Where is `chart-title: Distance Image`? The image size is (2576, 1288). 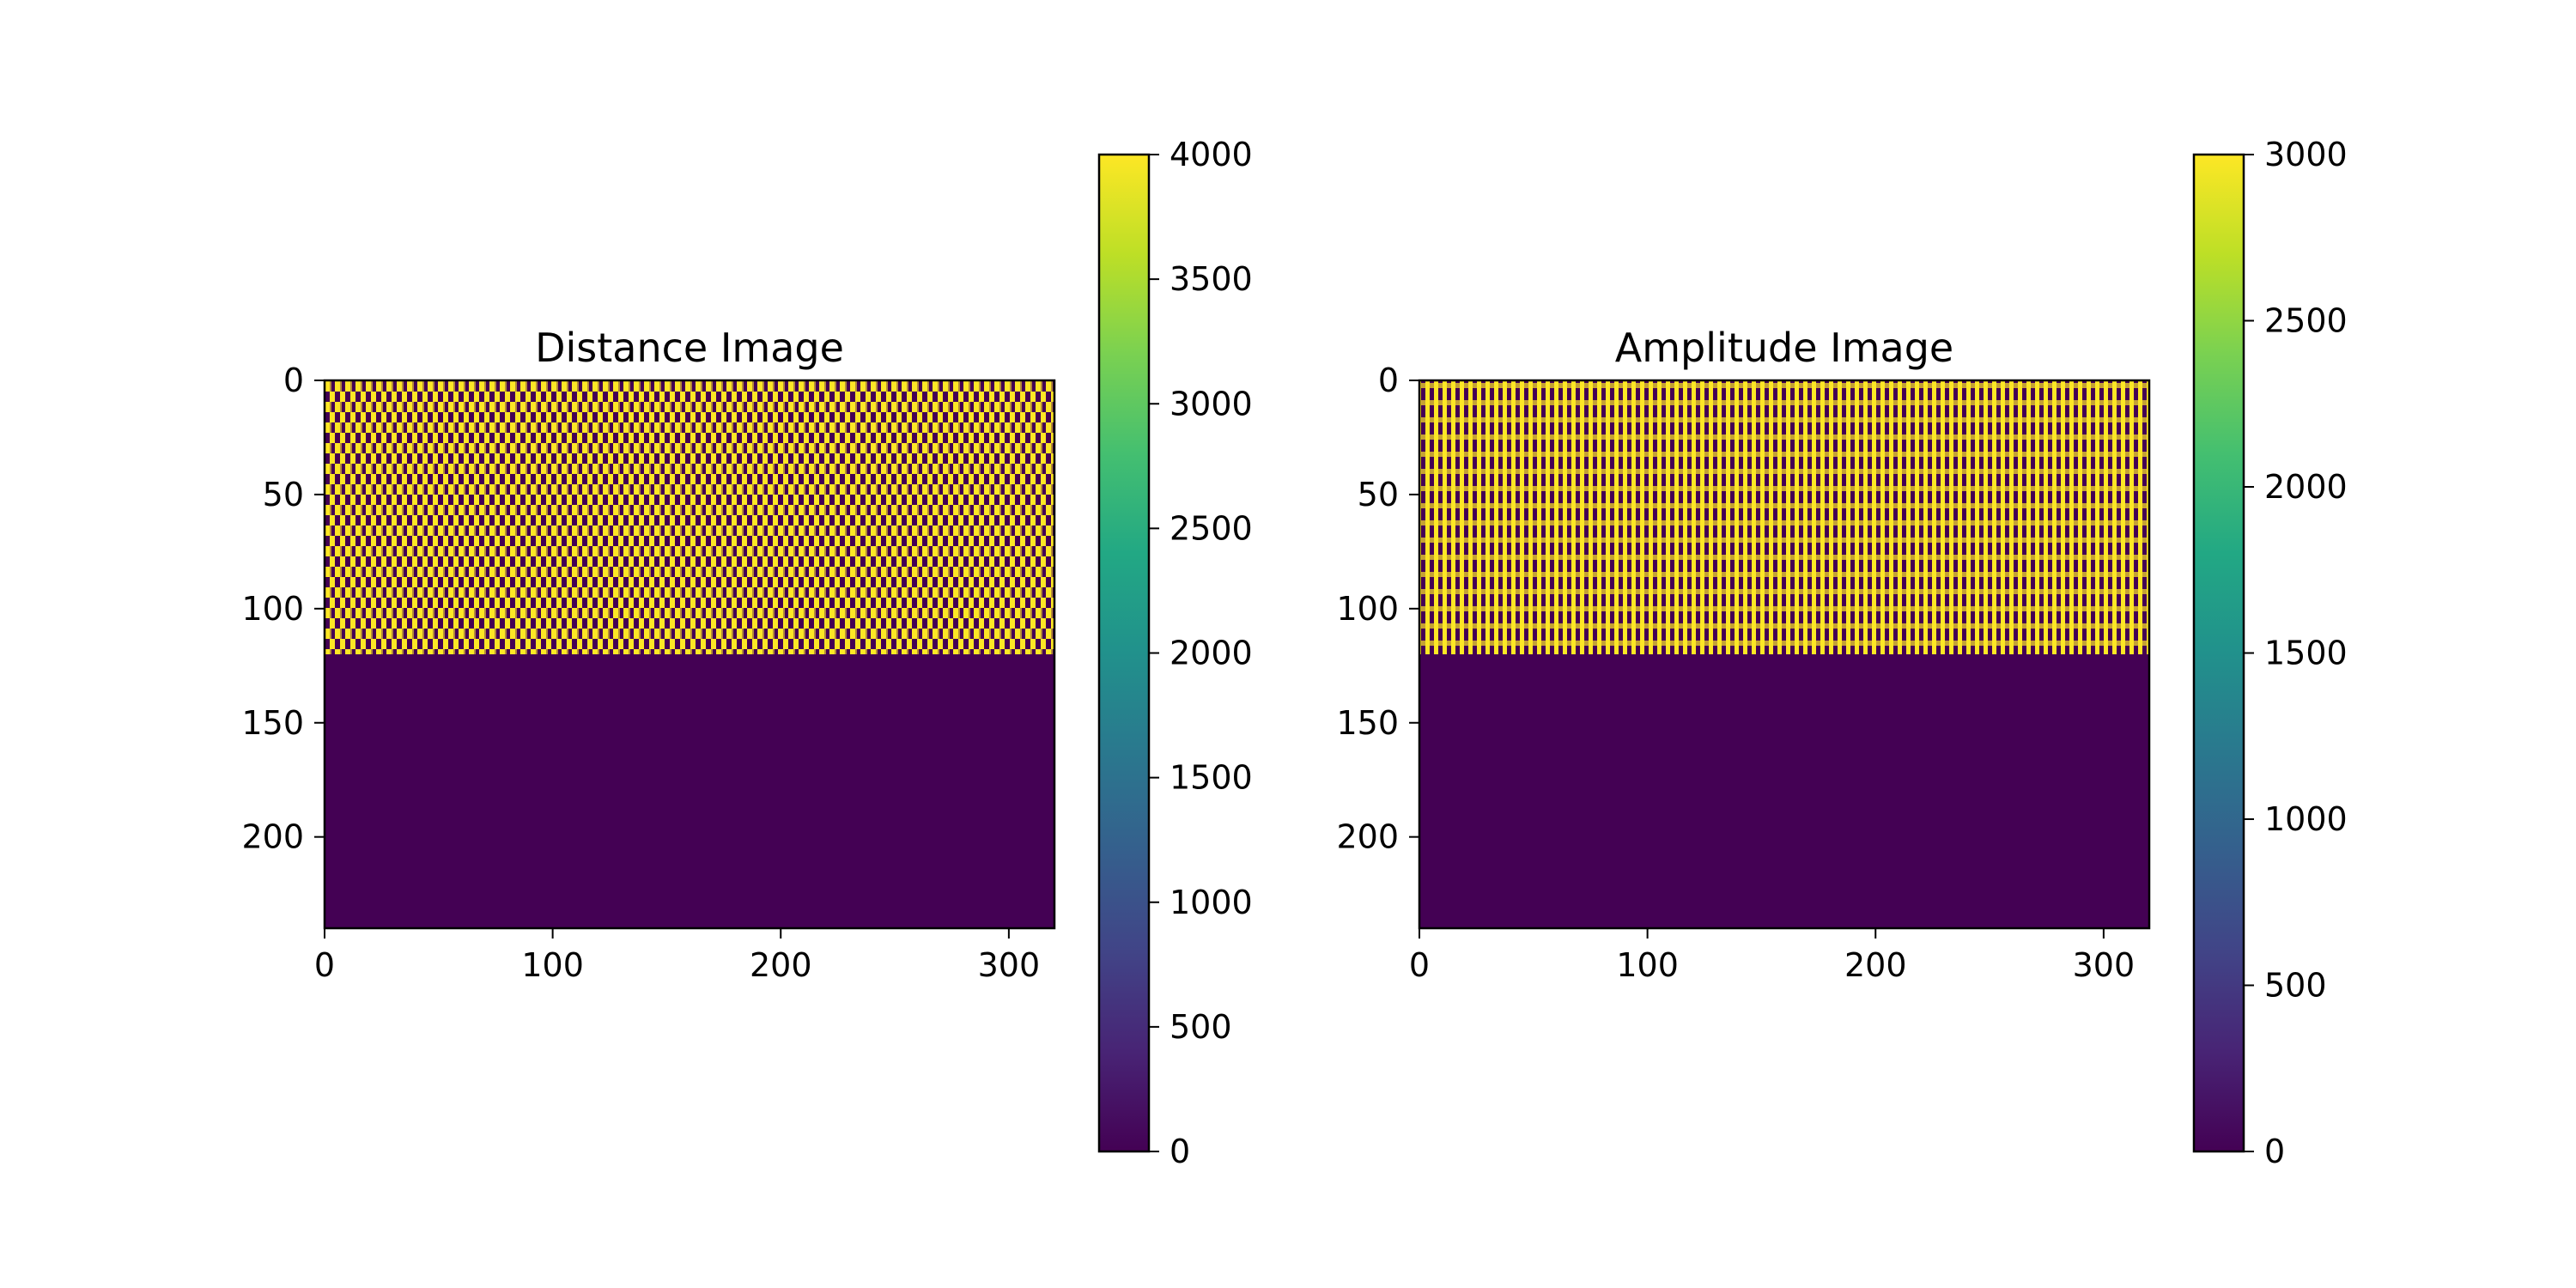 chart-title: Distance Image is located at coordinates (689, 348).